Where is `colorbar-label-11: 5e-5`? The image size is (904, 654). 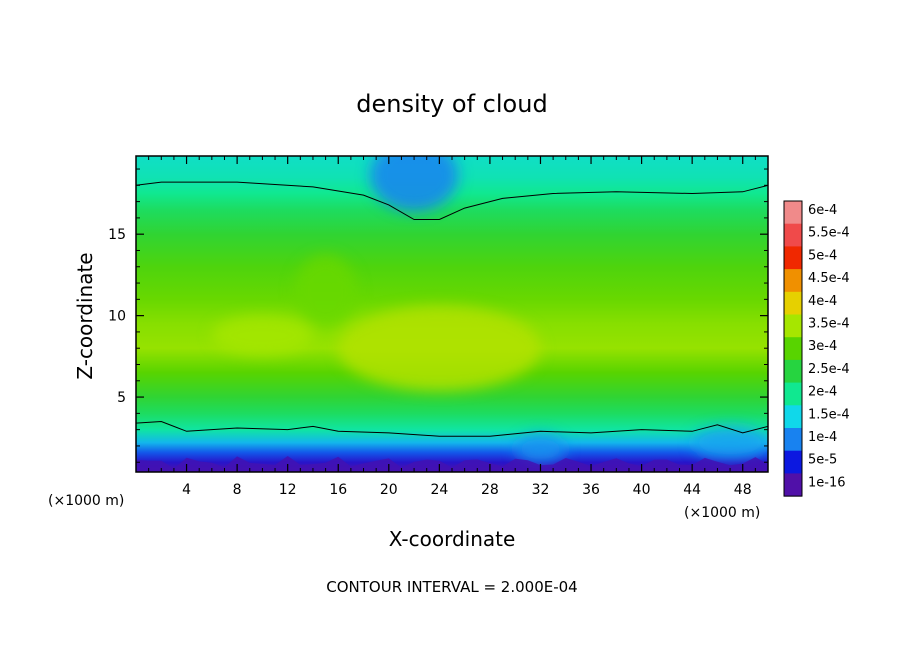 colorbar-label-11: 5e-5 is located at coordinates (822, 460).